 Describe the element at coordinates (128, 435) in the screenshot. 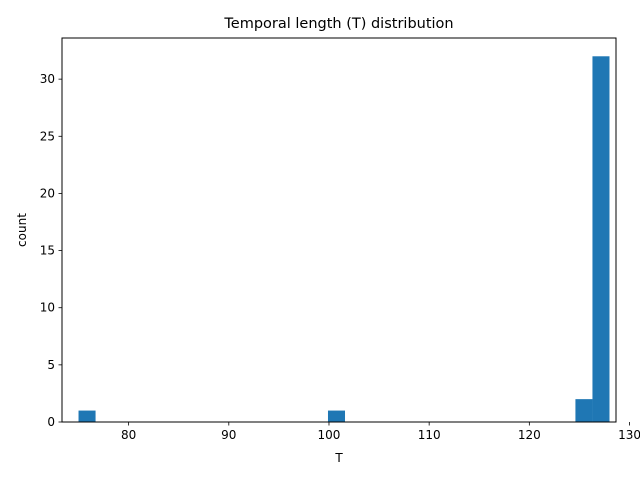

I see `x-tick-label-0: 80` at that location.